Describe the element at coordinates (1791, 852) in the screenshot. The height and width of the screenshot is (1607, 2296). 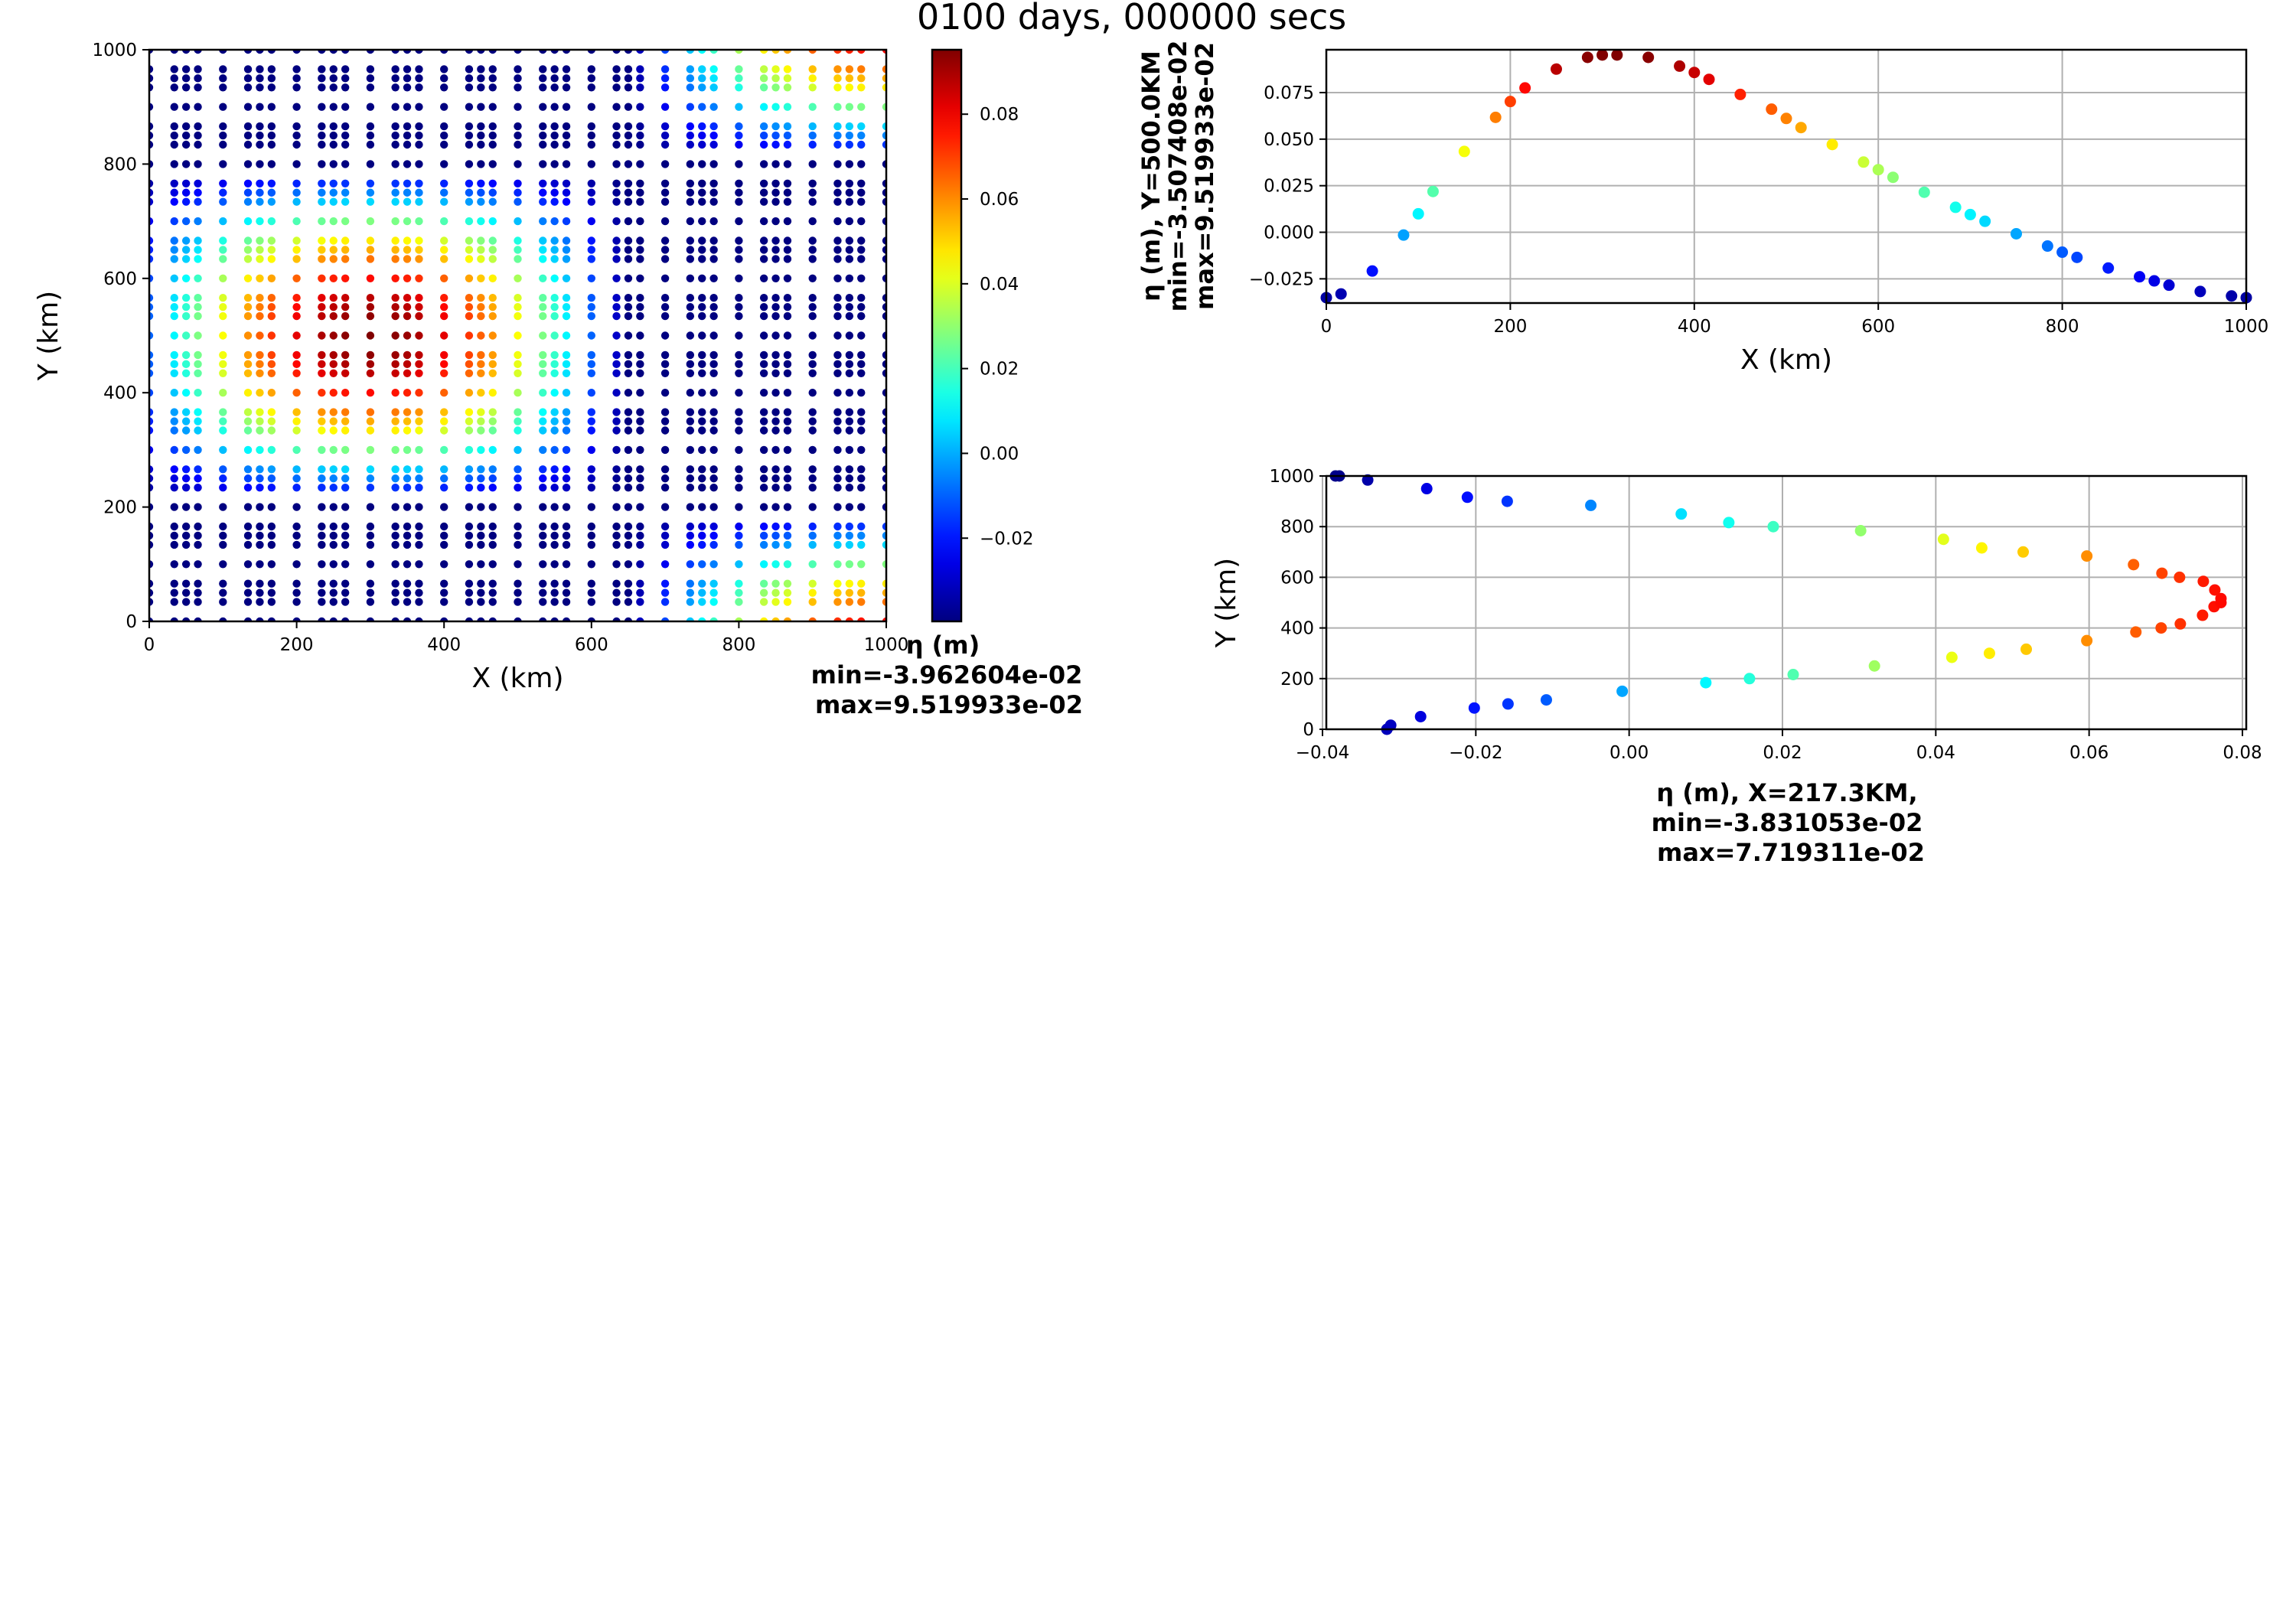
I see `section-x-xlabel-line: max=7.719311e-02` at that location.